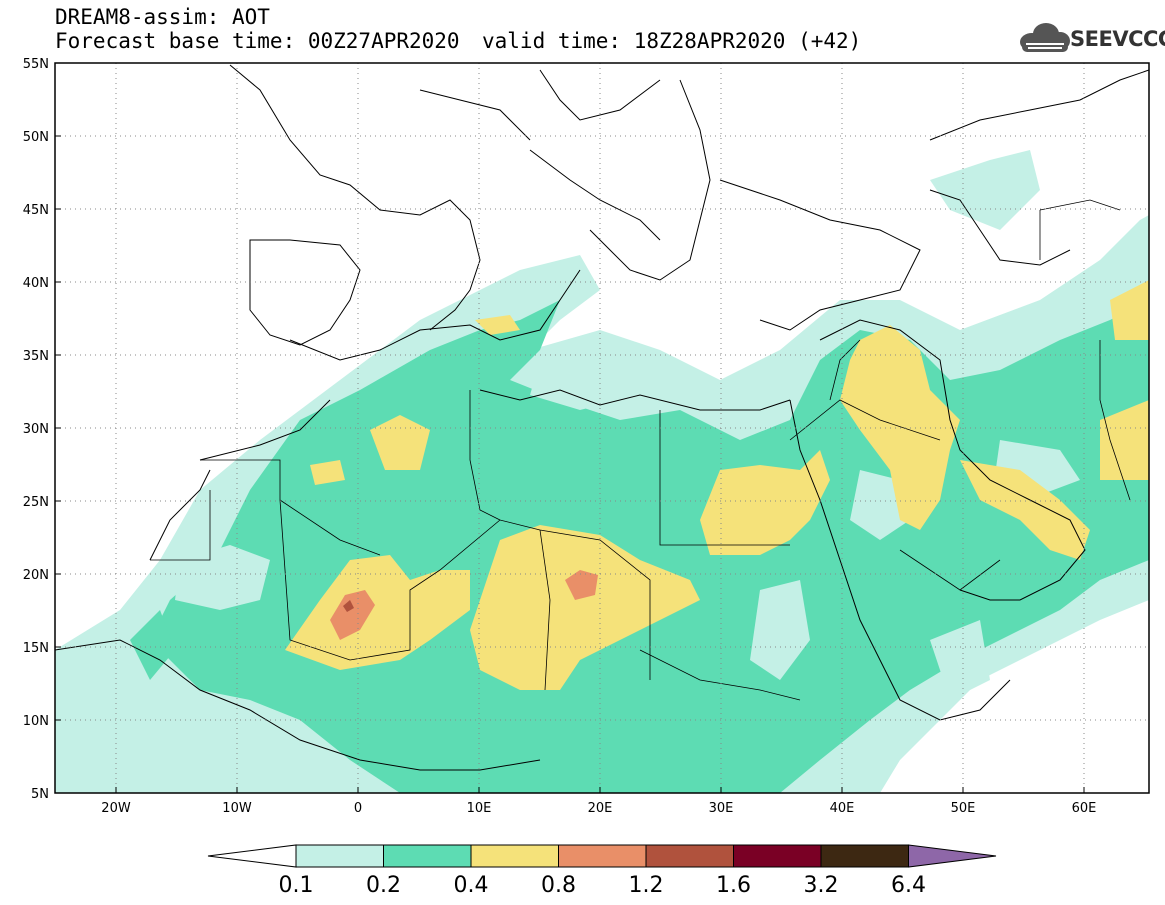  Describe the element at coordinates (821, 885) in the screenshot. I see `colorbar-label: 3.2` at that location.